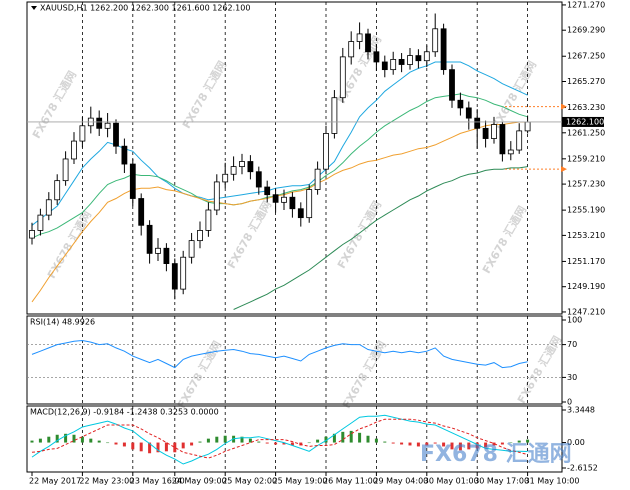  Describe the element at coordinates (572, 344) in the screenshot. I see `y-tick-label: 70` at that location.